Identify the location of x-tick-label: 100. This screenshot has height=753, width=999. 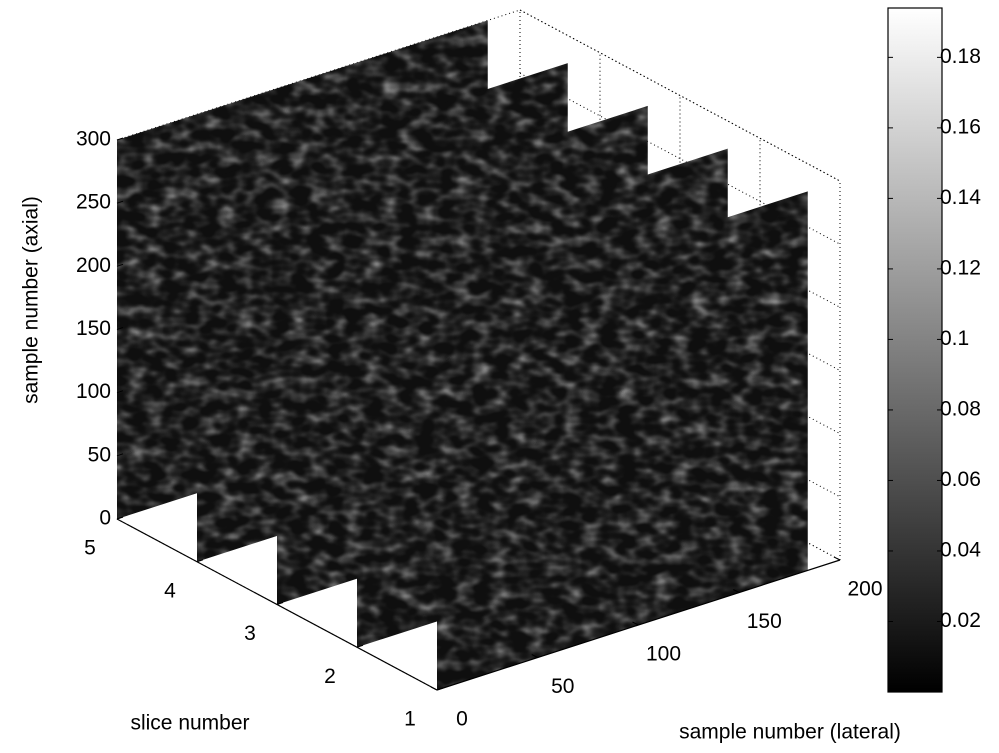
(663, 654).